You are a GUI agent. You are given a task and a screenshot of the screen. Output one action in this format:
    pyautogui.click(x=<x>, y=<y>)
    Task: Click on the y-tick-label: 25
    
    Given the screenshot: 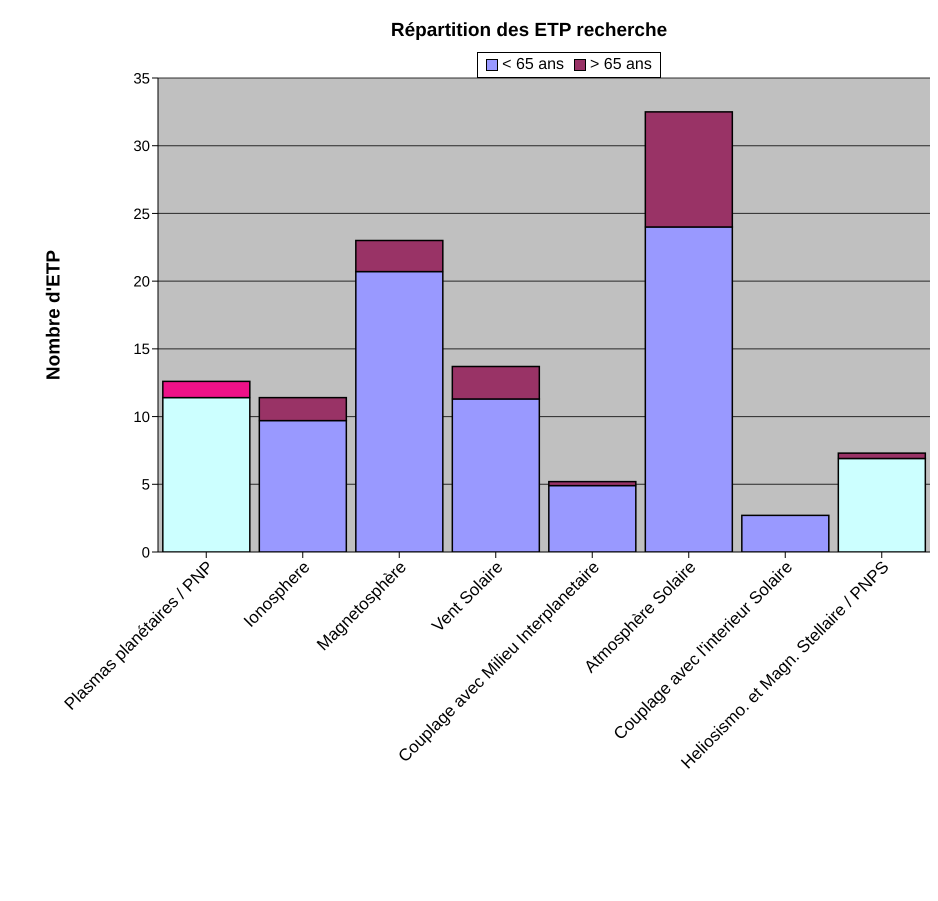 What is the action you would take?
    pyautogui.click(x=141, y=214)
    